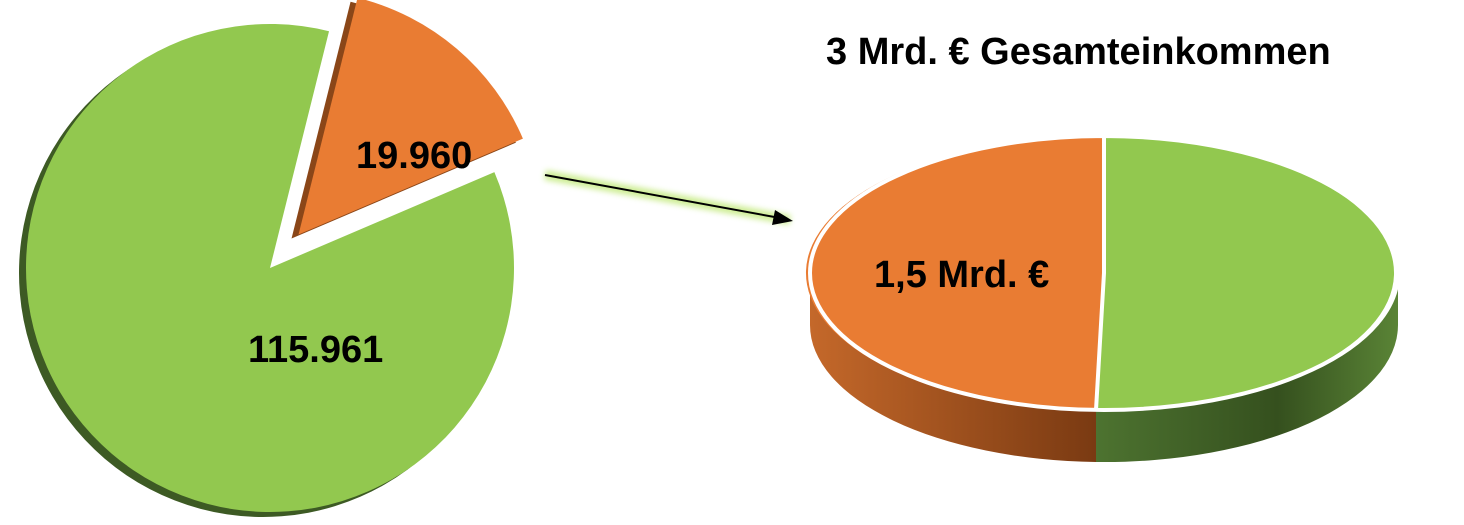 The width and height of the screenshot is (1464, 525). What do you see at coordinates (782, 217) in the screenshot?
I see `arrow-head-icon` at bounding box center [782, 217].